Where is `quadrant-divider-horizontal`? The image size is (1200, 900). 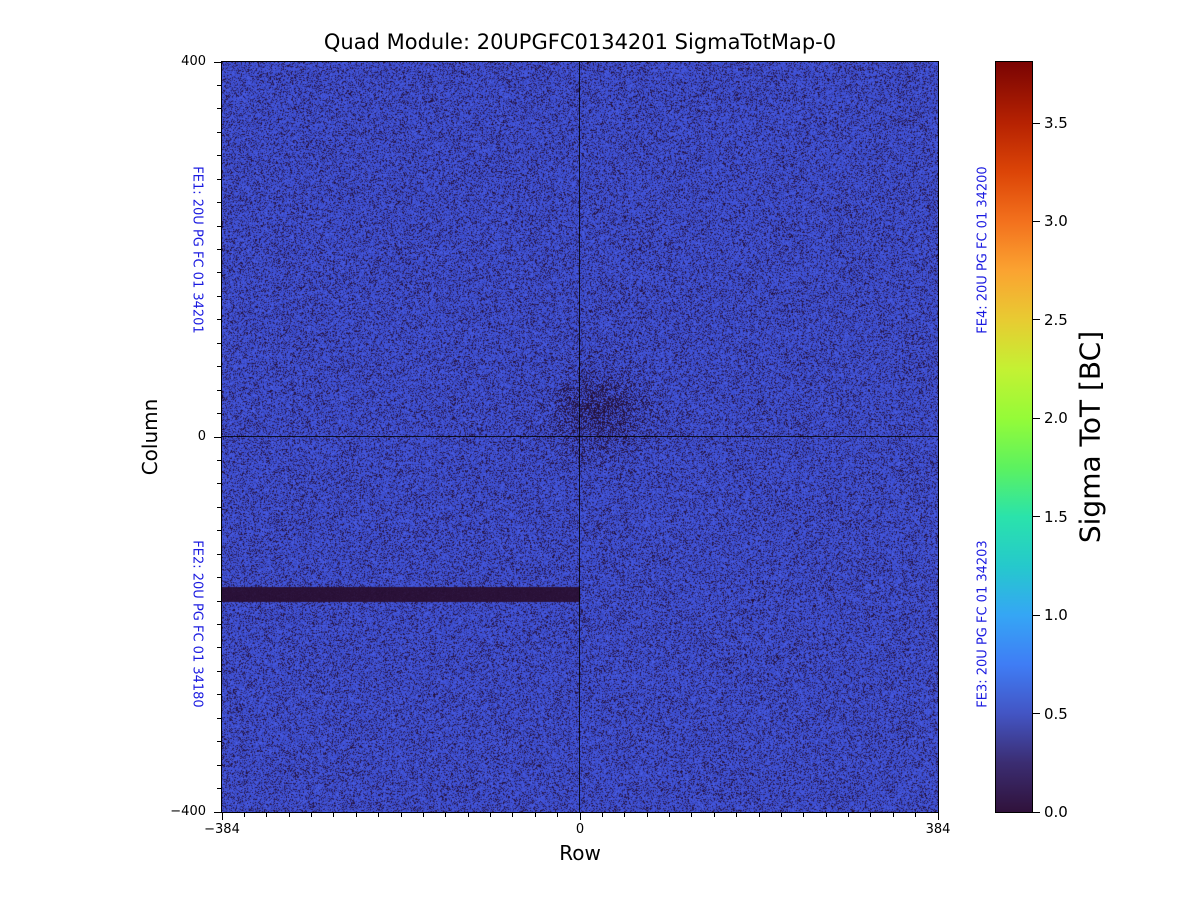 quadrant-divider-horizontal is located at coordinates (580, 436).